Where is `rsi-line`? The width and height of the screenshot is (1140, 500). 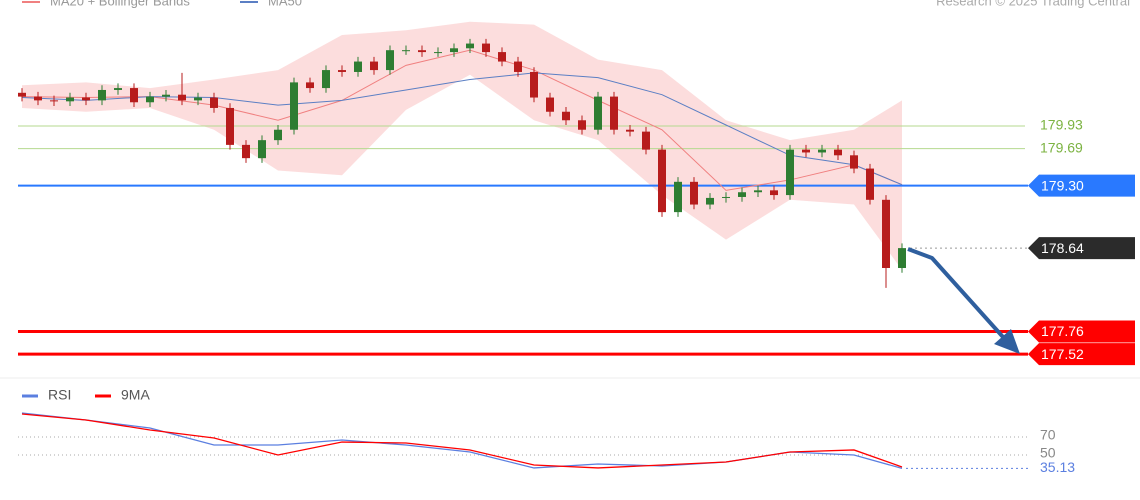 rsi-line is located at coordinates (462, 441).